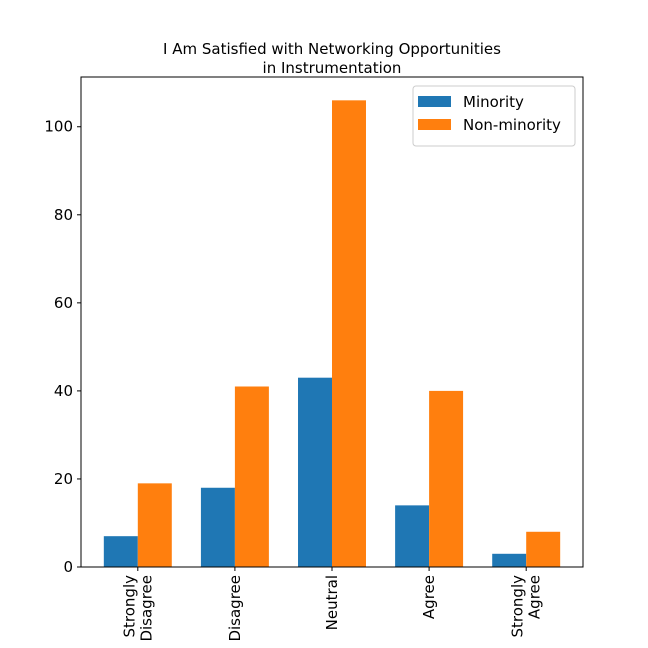 The height and width of the screenshot is (648, 648). I want to click on y-tick-label: 20, so click(63, 479).